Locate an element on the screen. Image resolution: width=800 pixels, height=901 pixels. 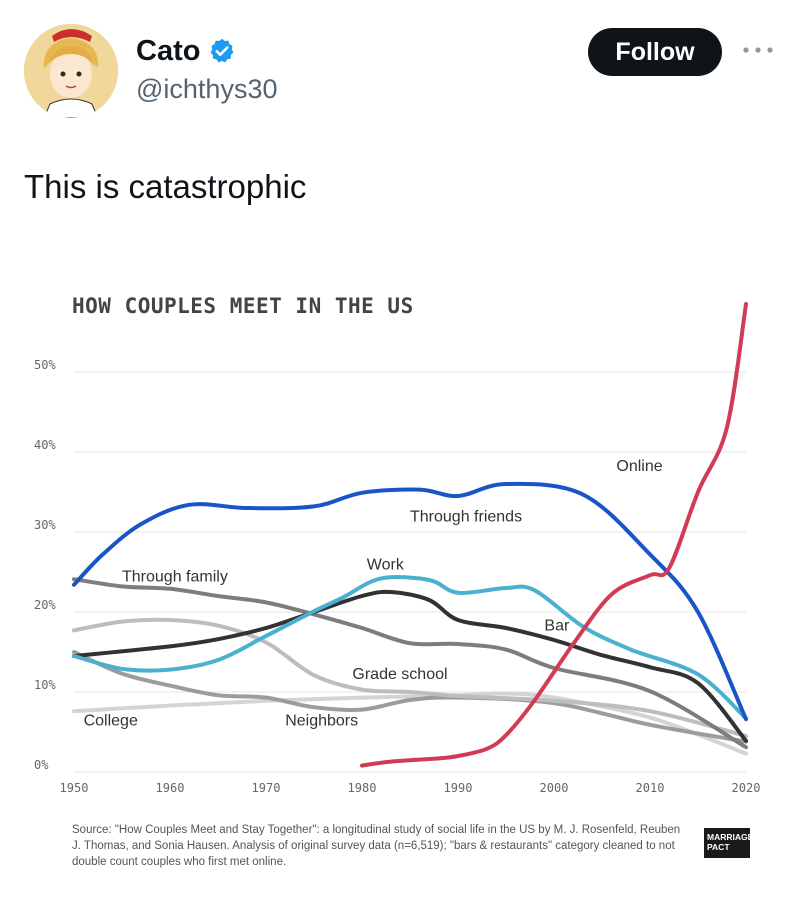
x-tick-label: 1950 is located at coordinates (74, 788).